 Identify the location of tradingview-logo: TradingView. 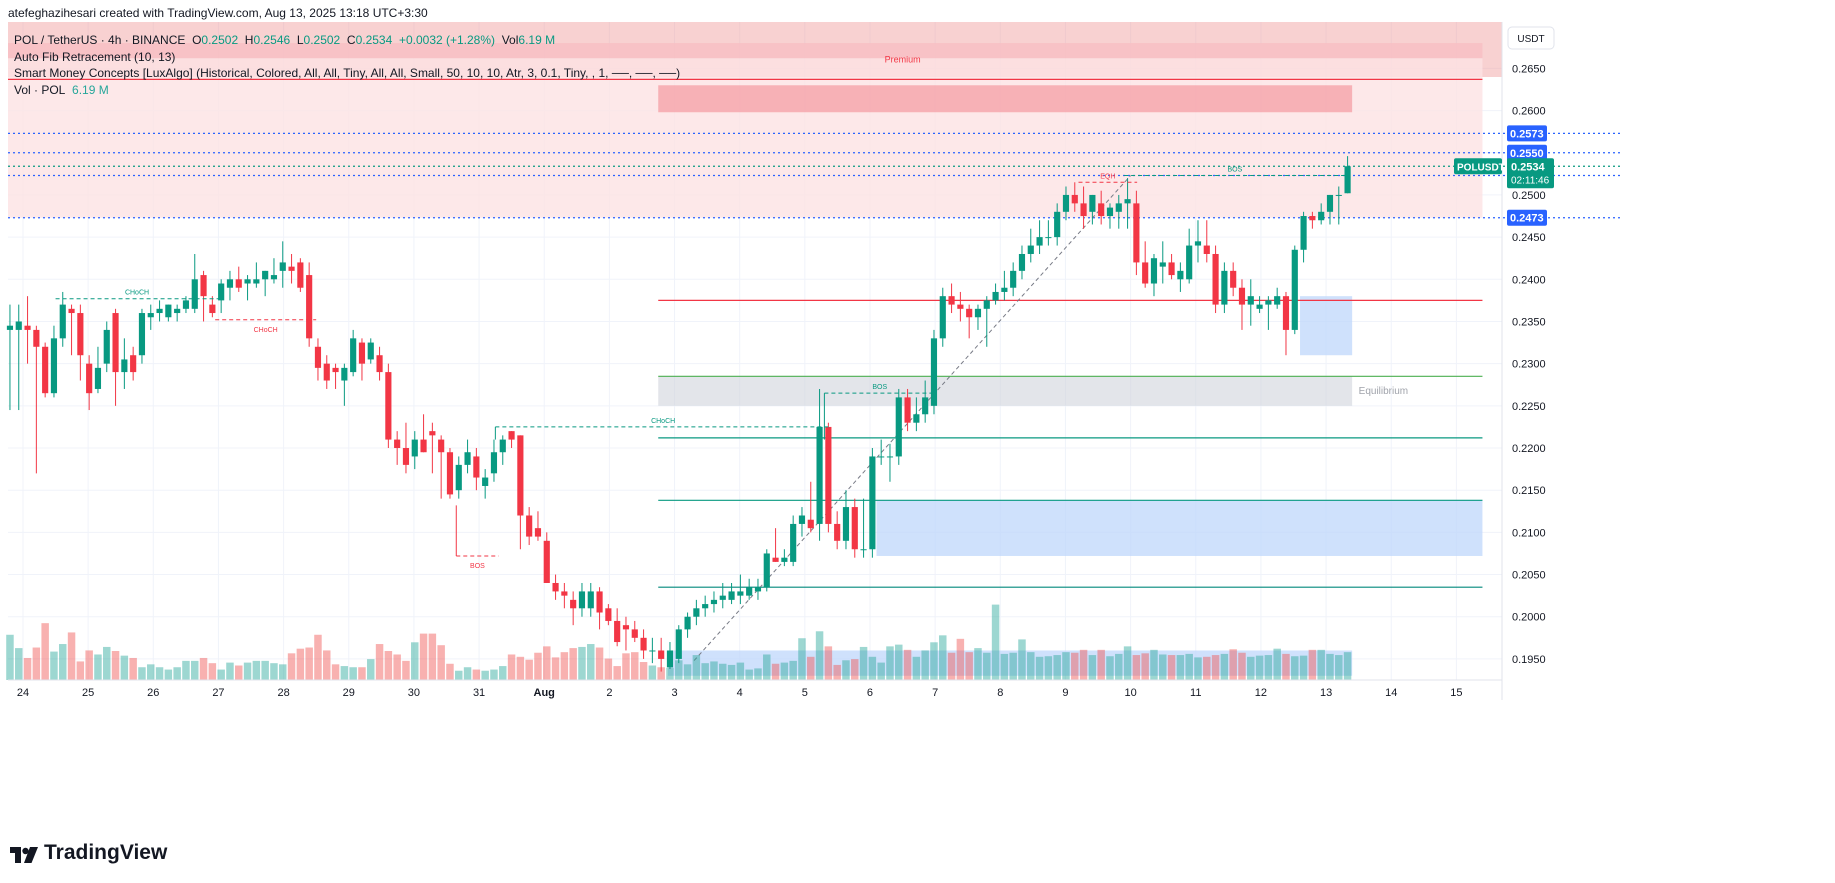
(88, 853).